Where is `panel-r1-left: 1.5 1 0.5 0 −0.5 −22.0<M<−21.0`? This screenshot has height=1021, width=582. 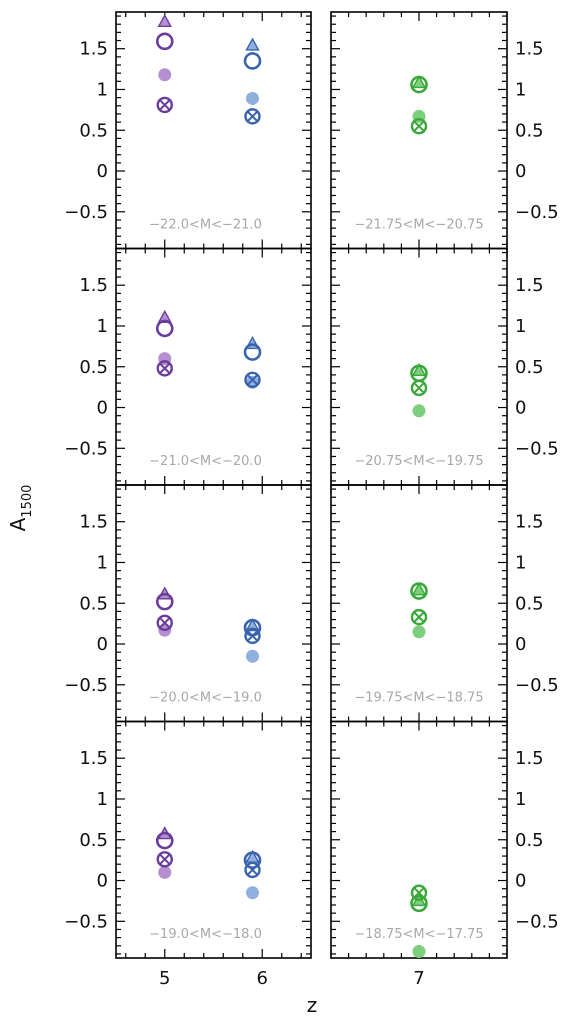
panel-r1-left: 1.5 1 0.5 0 −0.5 −22.0<M<−21.0 is located at coordinates (188, 130).